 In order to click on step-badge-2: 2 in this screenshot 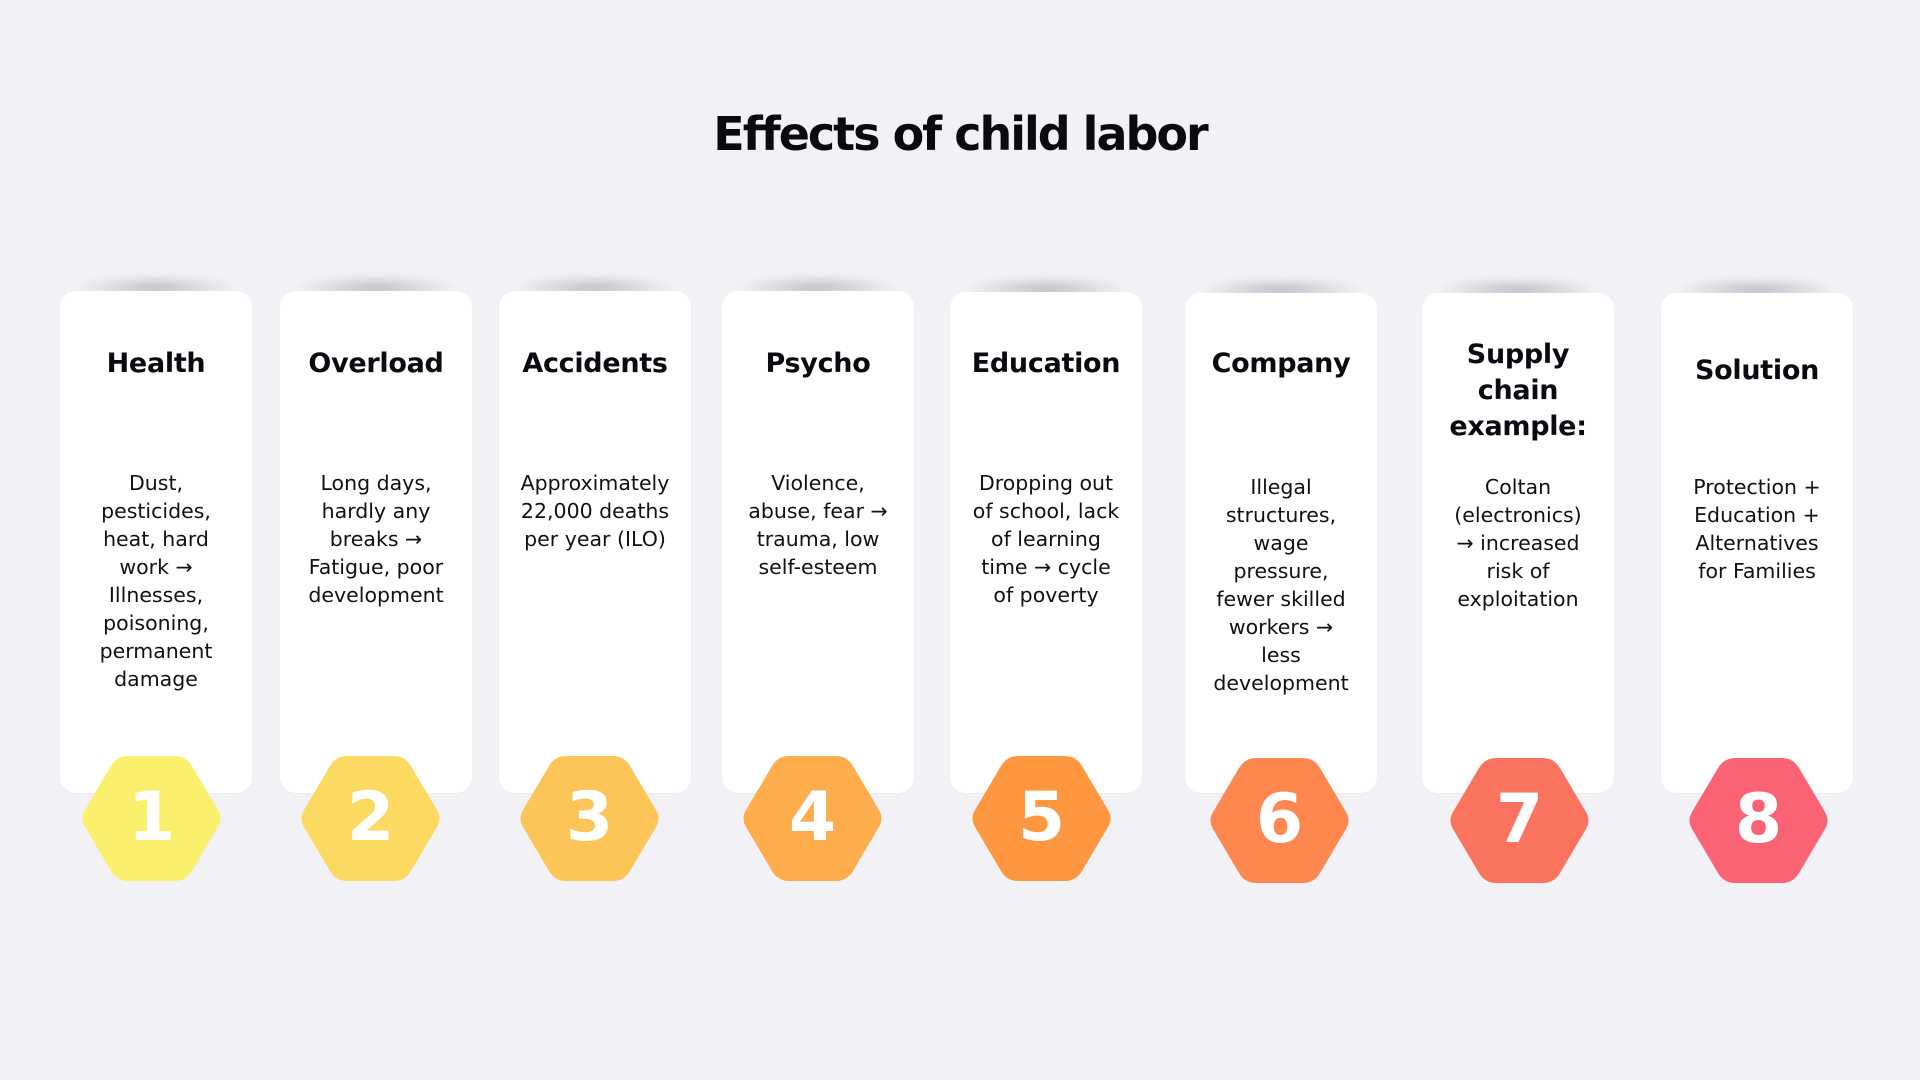, I will do `click(370, 818)`.